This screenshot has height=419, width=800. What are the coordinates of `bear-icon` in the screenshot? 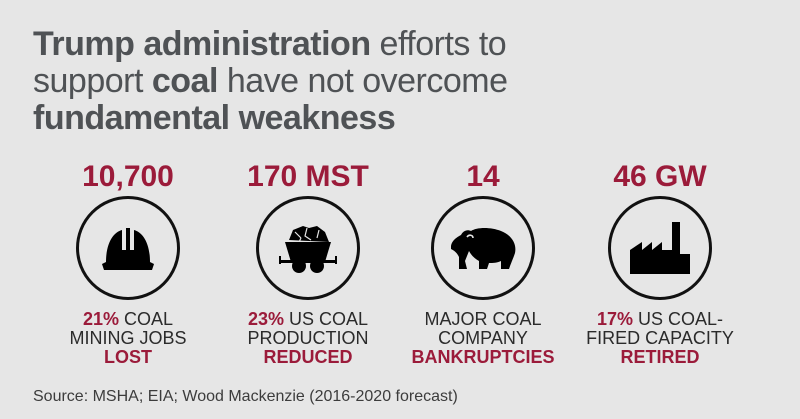 It's located at (483, 248).